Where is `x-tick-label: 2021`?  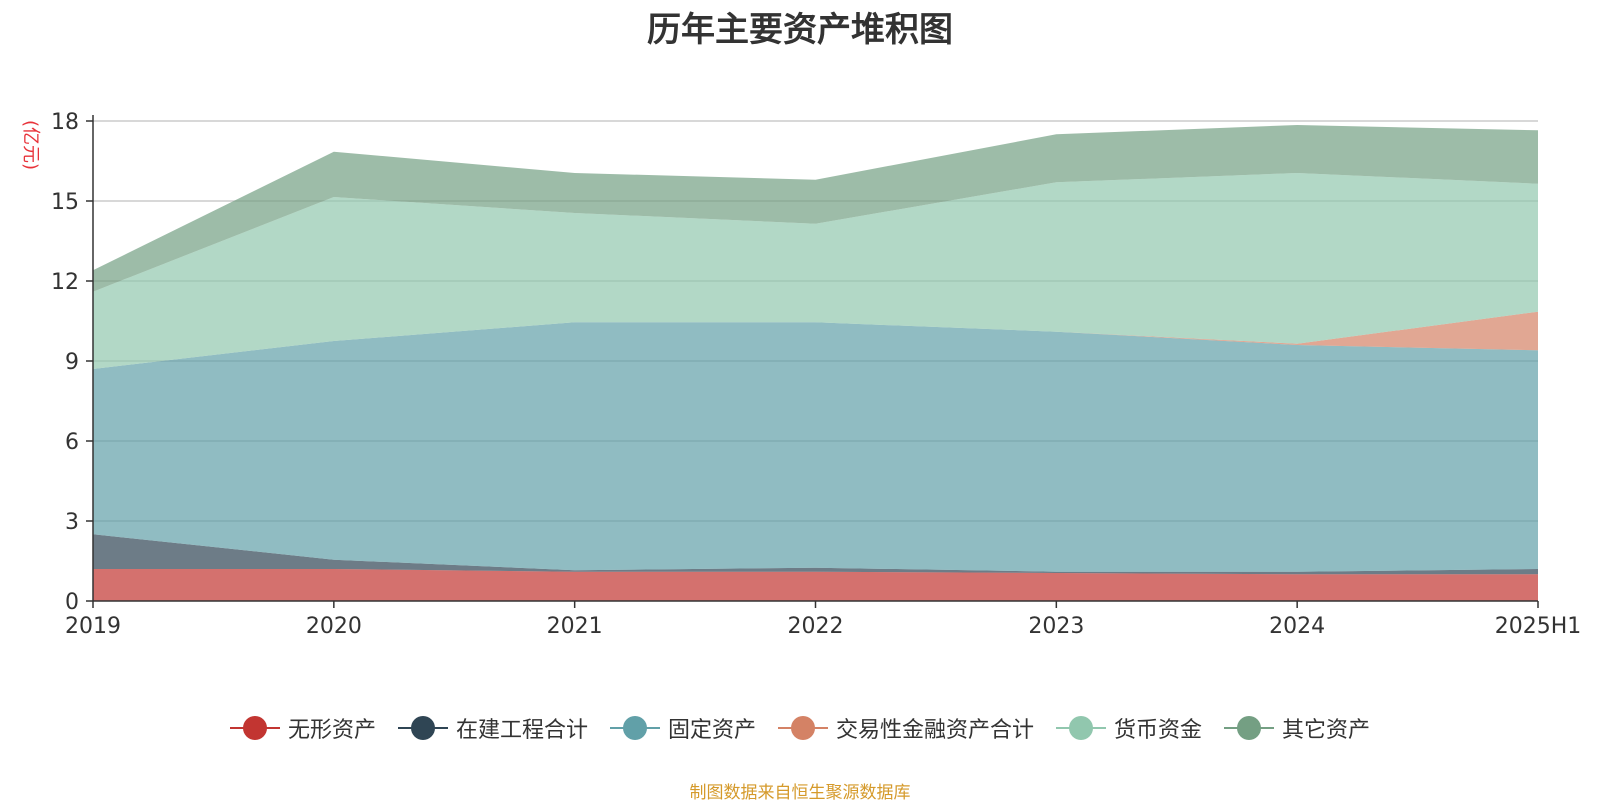 x-tick-label: 2021 is located at coordinates (575, 626).